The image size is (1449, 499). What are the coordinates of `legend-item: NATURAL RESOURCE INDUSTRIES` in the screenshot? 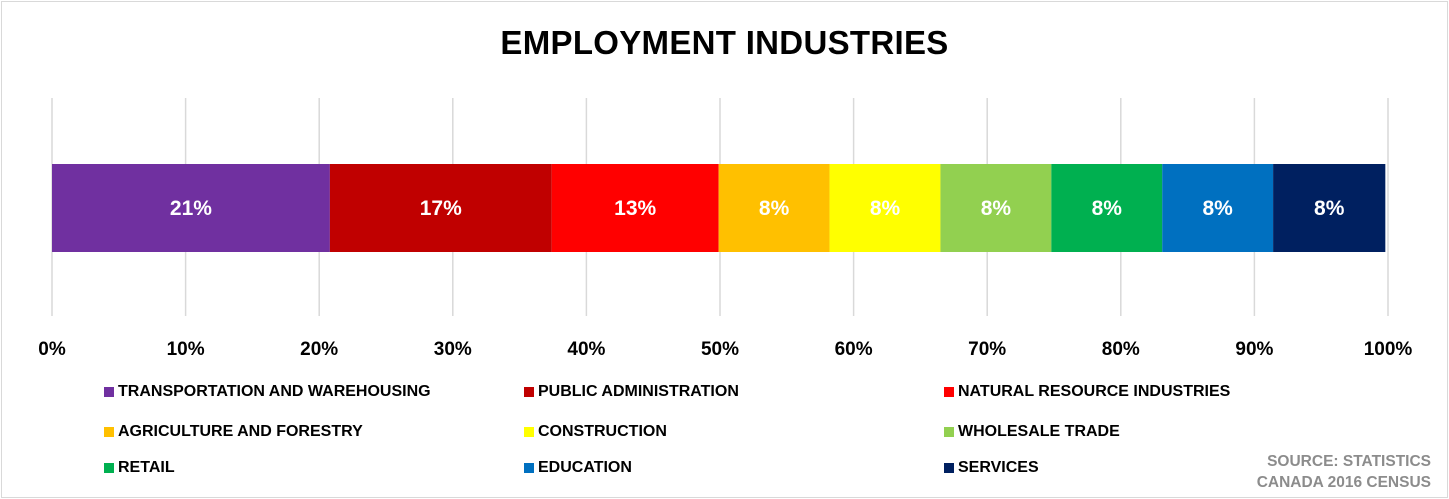 It's located at (1087, 392).